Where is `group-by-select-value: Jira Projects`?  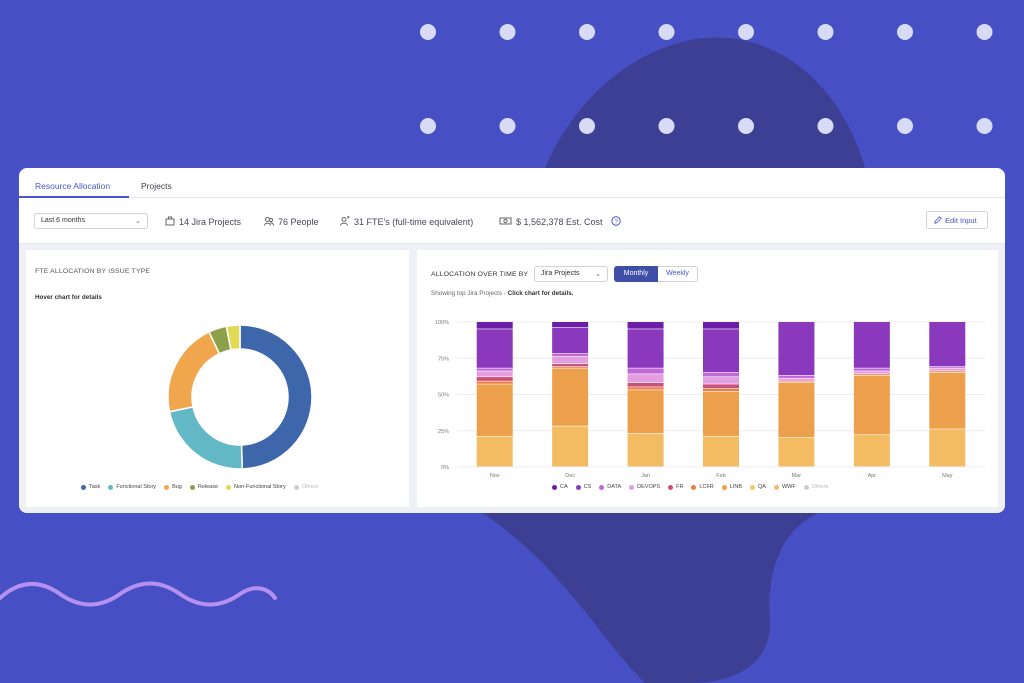
group-by-select-value: Jira Projects is located at coordinates (560, 273).